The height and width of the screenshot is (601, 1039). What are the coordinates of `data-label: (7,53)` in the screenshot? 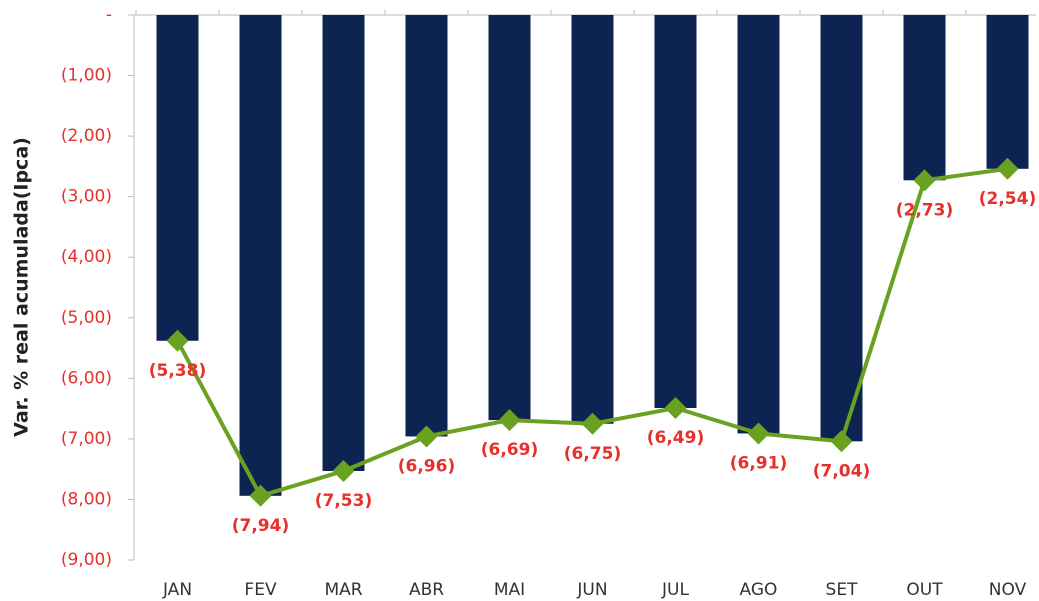 It's located at (343, 501).